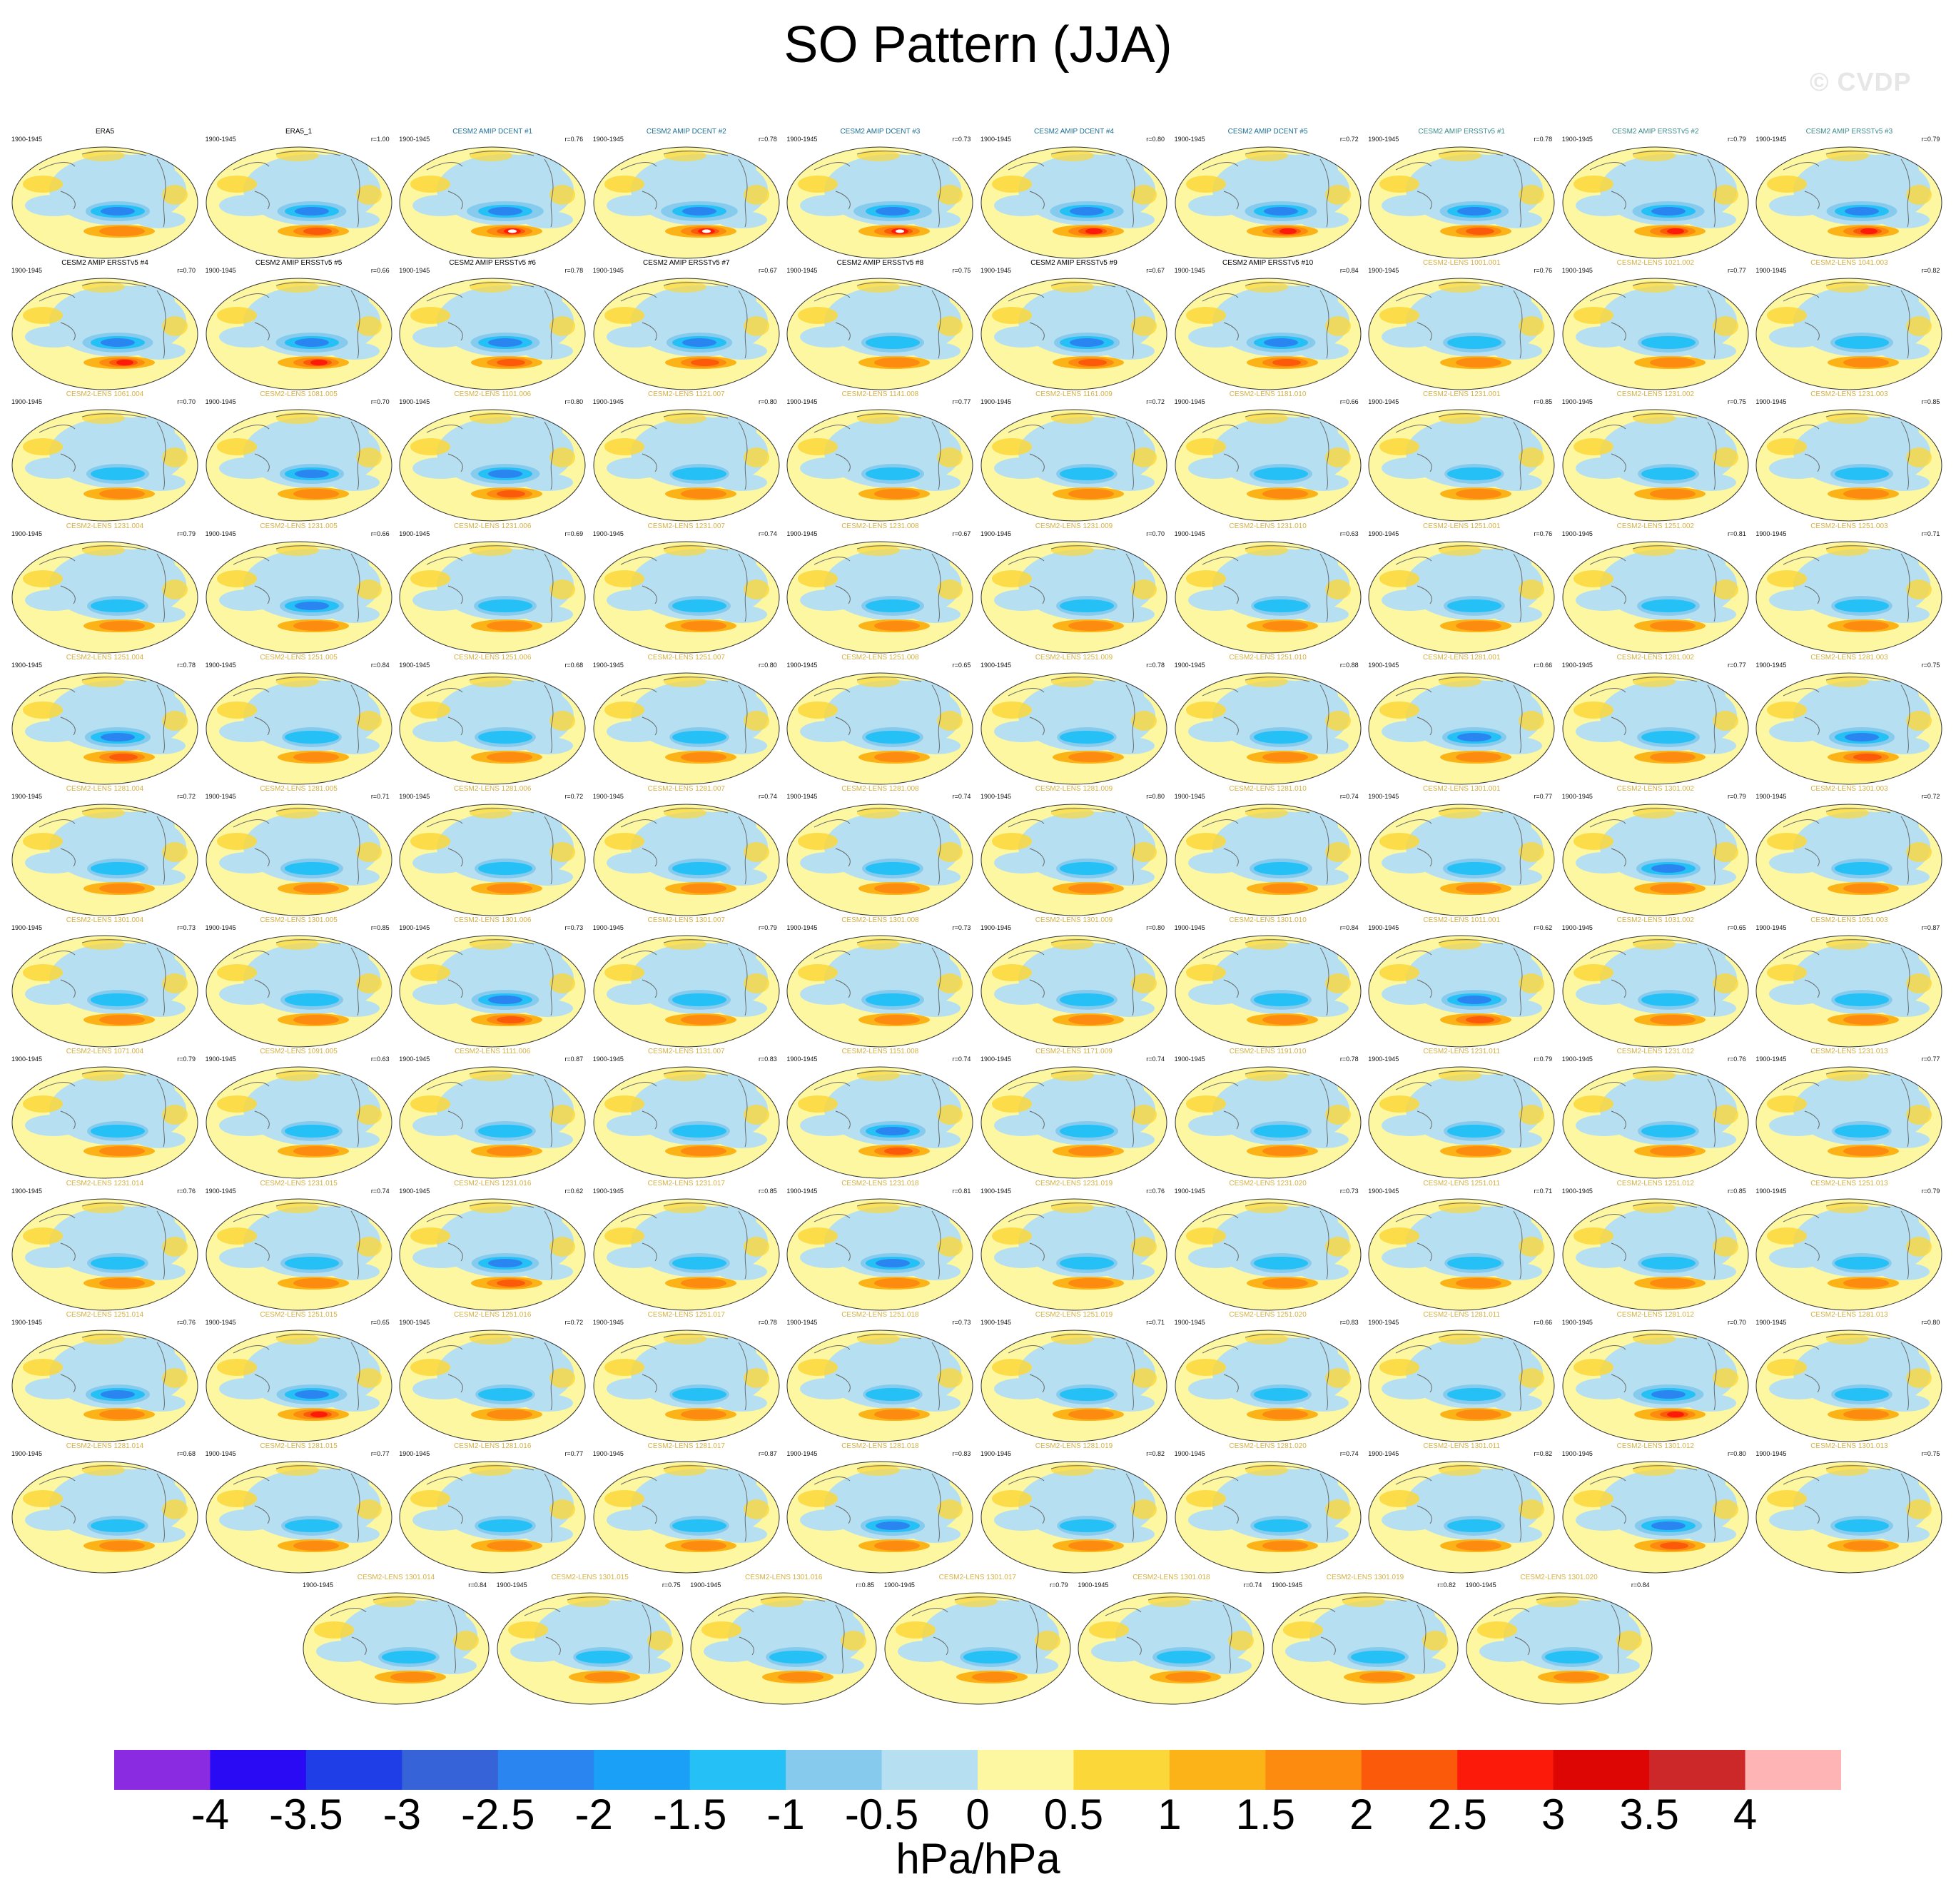 This screenshot has height=1904, width=1956. Describe the element at coordinates (961, 1453) in the screenshot. I see `panel-correlation: r=0.83` at that location.